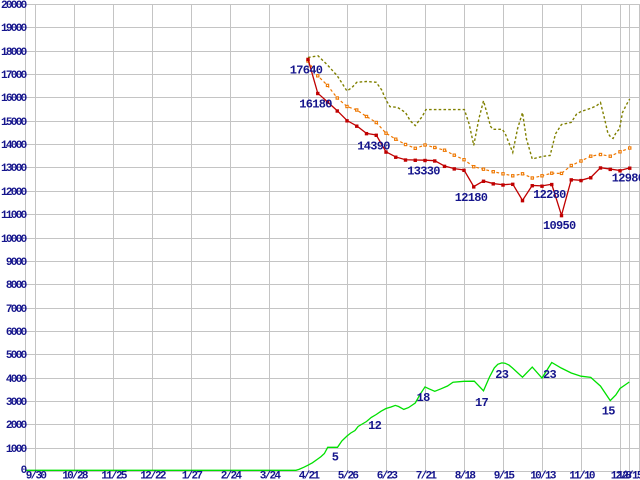 This screenshot has width=640, height=480. Describe the element at coordinates (424, 398) in the screenshot. I see `svg-text: 18` at that location.